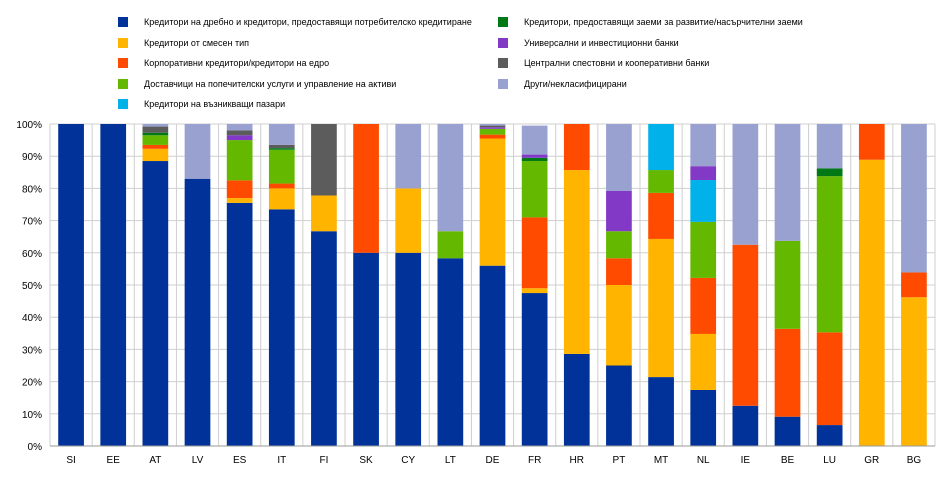 The width and height of the screenshot is (945, 484). Describe the element at coordinates (914, 460) in the screenshot. I see `x-tick-label: BG` at that location.